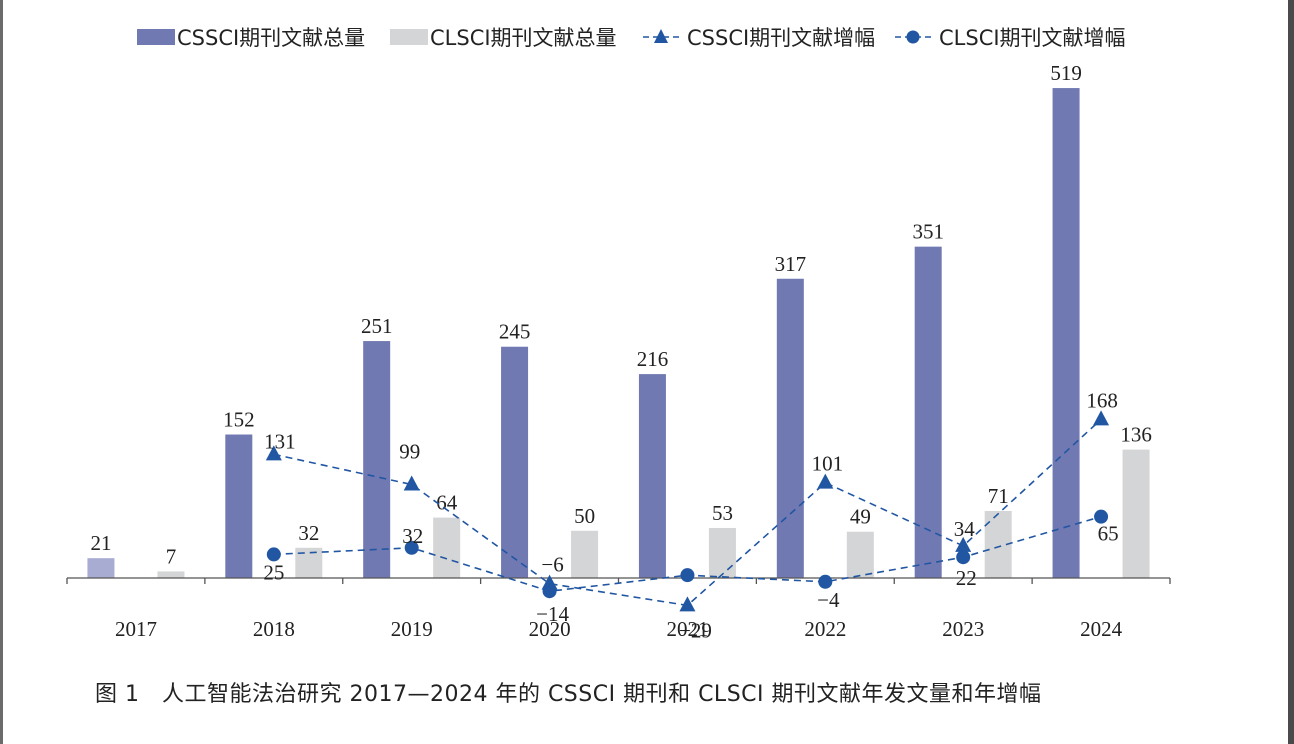  I want to click on x-tick-label-2019: 2019, so click(412, 629).